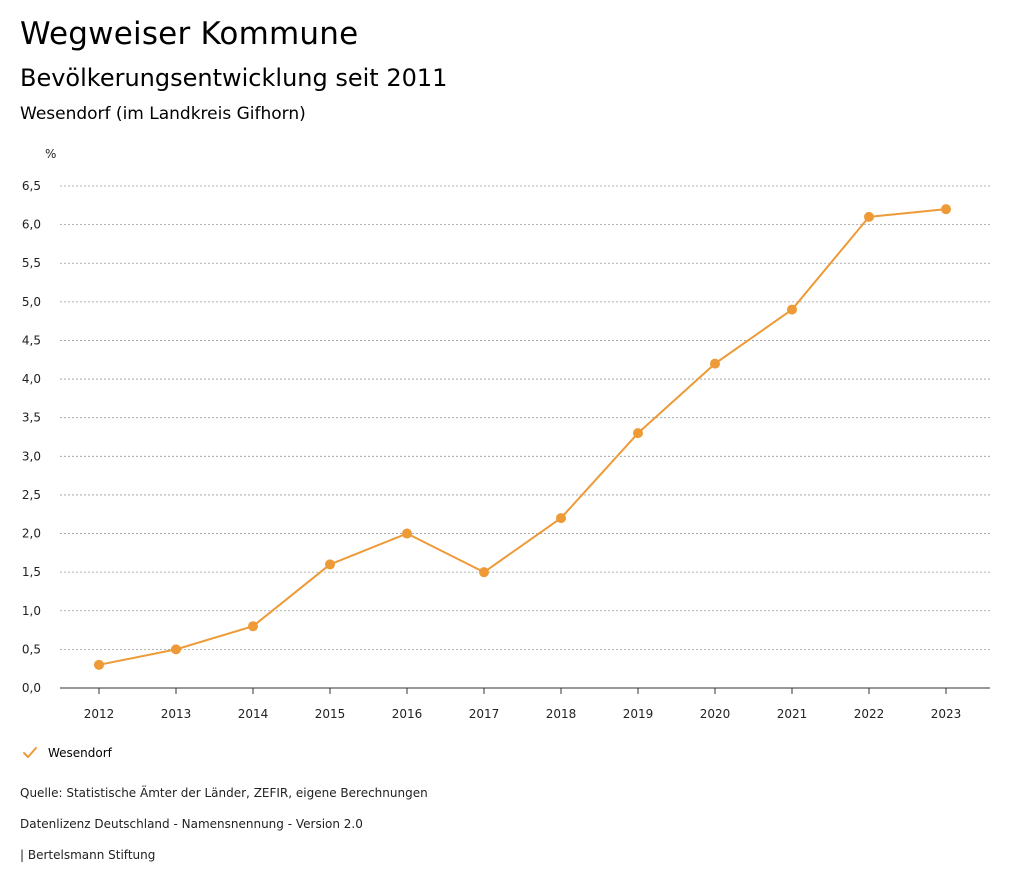  What do you see at coordinates (189, 34) in the screenshot?
I see `page-title: Wegweiser Kommune` at bounding box center [189, 34].